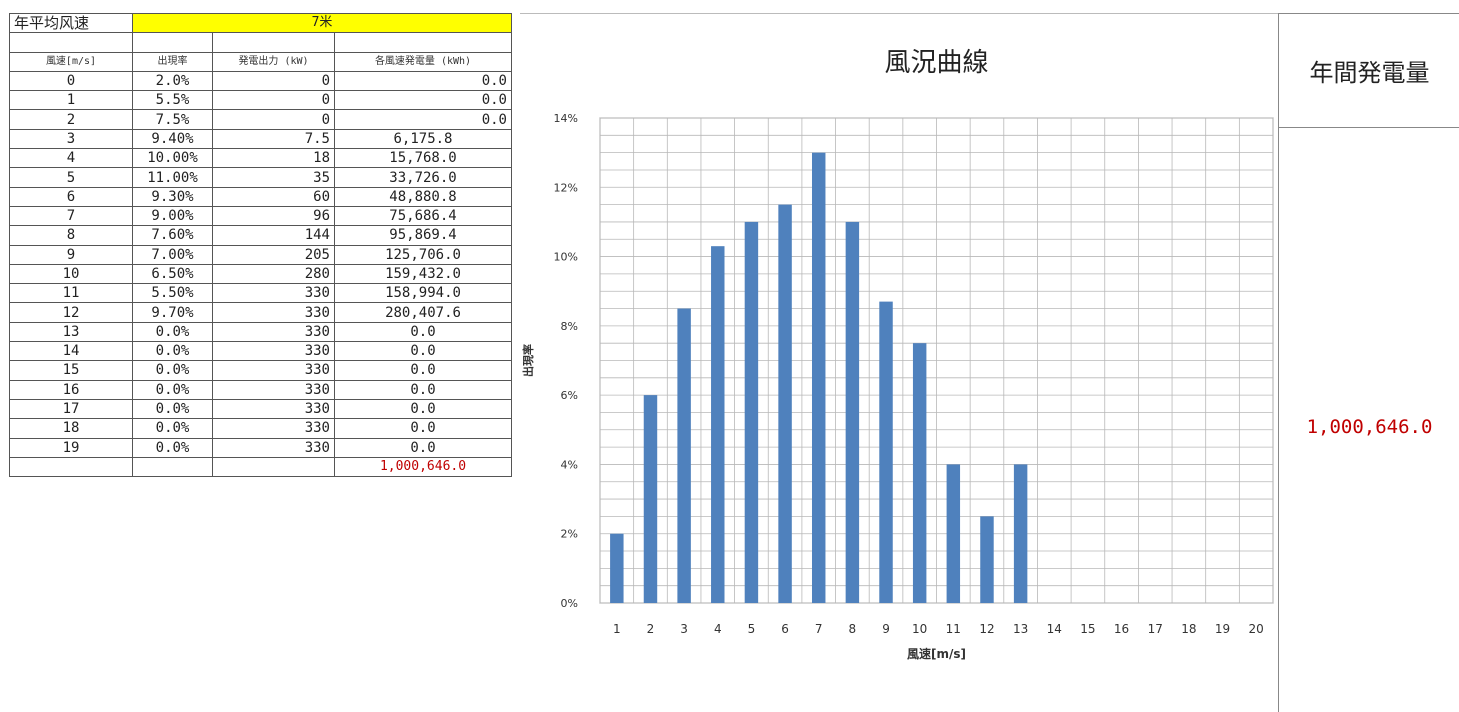 The height and width of the screenshot is (712, 1459). Describe the element at coordinates (1188, 629) in the screenshot. I see `x-tick-label: 18` at that location.